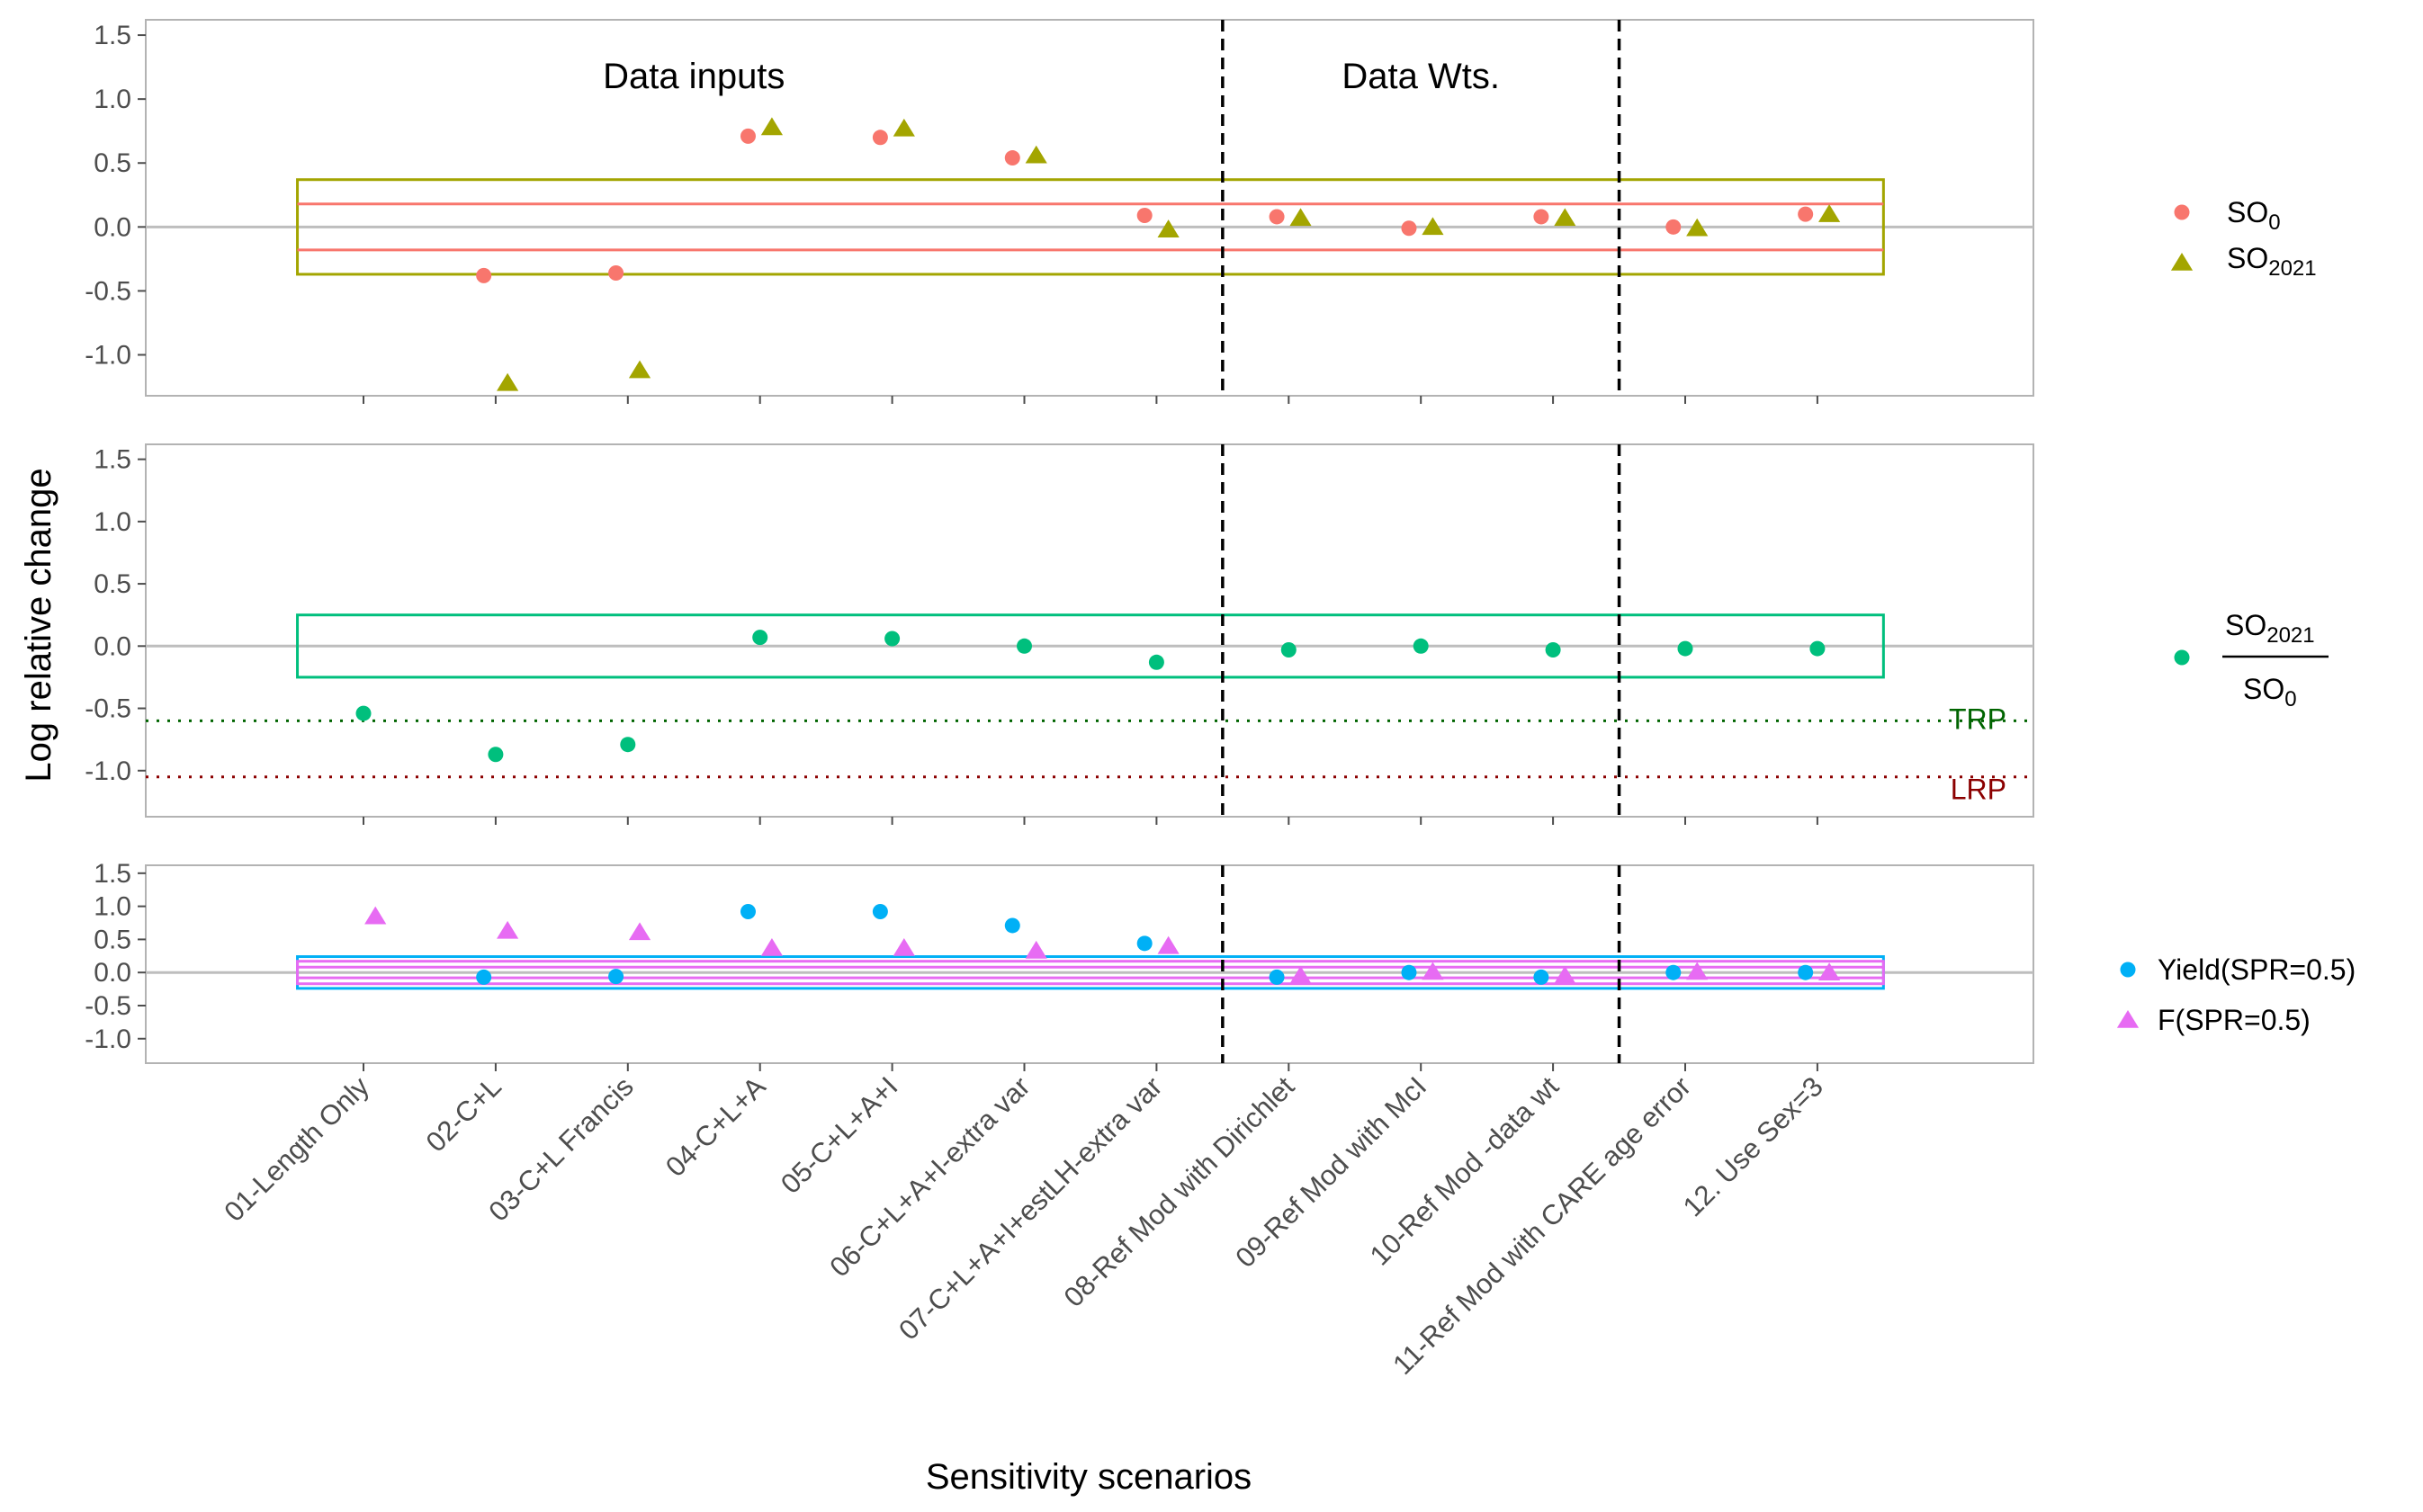  Describe the element at coordinates (1179, 1191) in the screenshot. I see `x-tick-label: 08-Ref Mod with Dirichlet` at that location.